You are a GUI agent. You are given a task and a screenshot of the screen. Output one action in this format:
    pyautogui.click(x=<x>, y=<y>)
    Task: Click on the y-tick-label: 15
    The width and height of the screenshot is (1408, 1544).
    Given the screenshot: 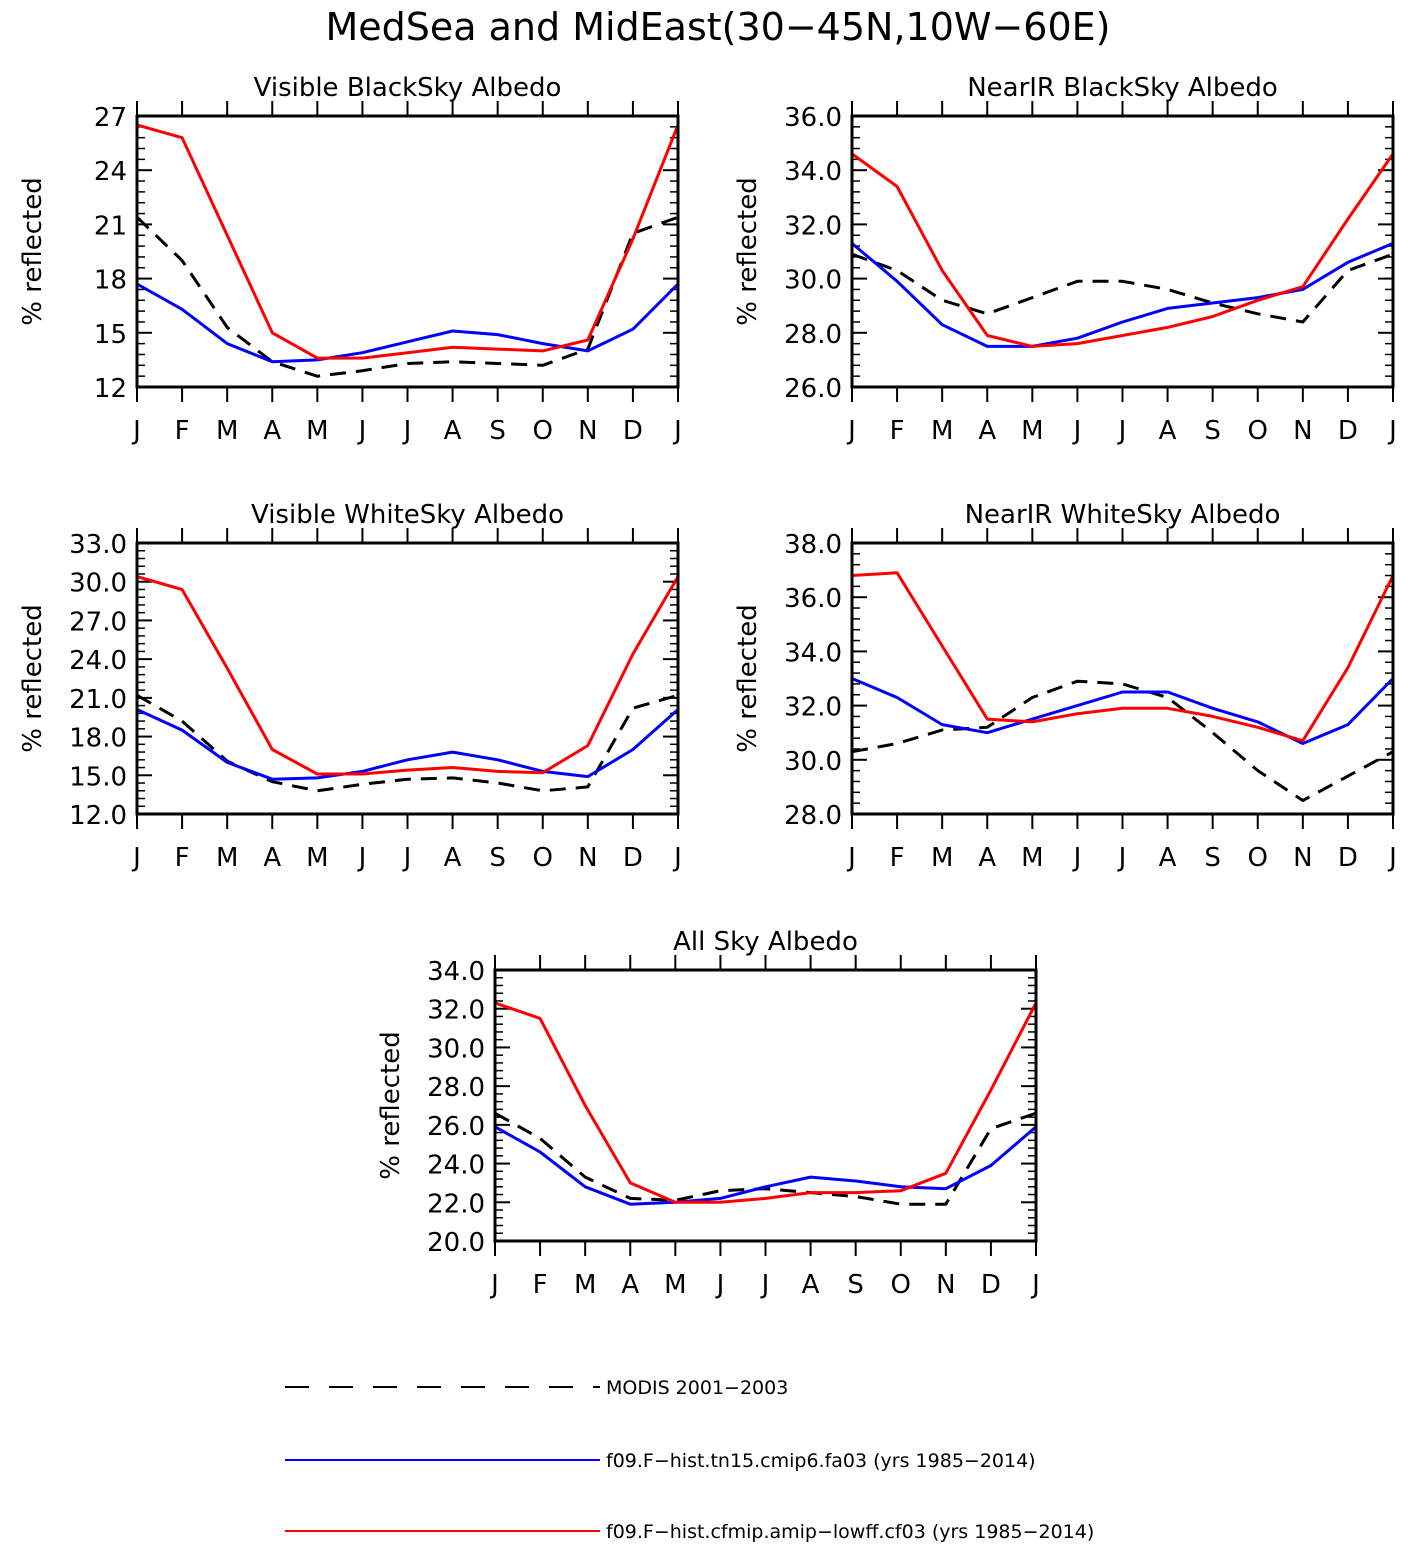 What is the action you would take?
    pyautogui.click(x=110, y=335)
    